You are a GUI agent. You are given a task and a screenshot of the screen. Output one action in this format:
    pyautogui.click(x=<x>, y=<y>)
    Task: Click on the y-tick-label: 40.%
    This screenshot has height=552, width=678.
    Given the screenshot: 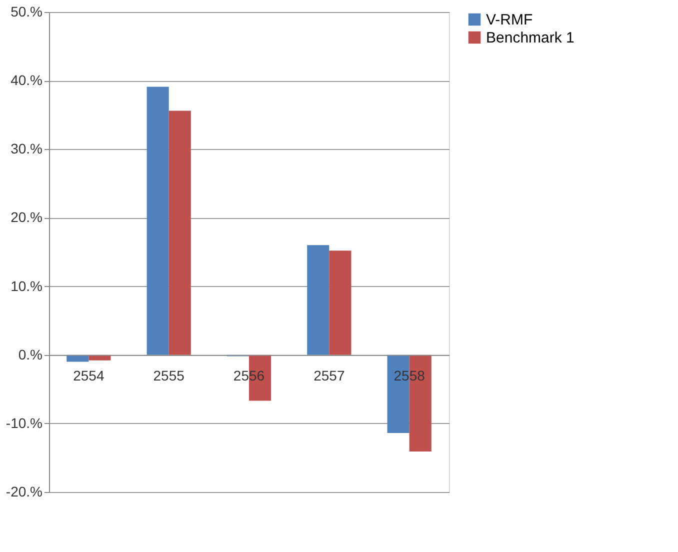 What is the action you would take?
    pyautogui.click(x=26, y=80)
    